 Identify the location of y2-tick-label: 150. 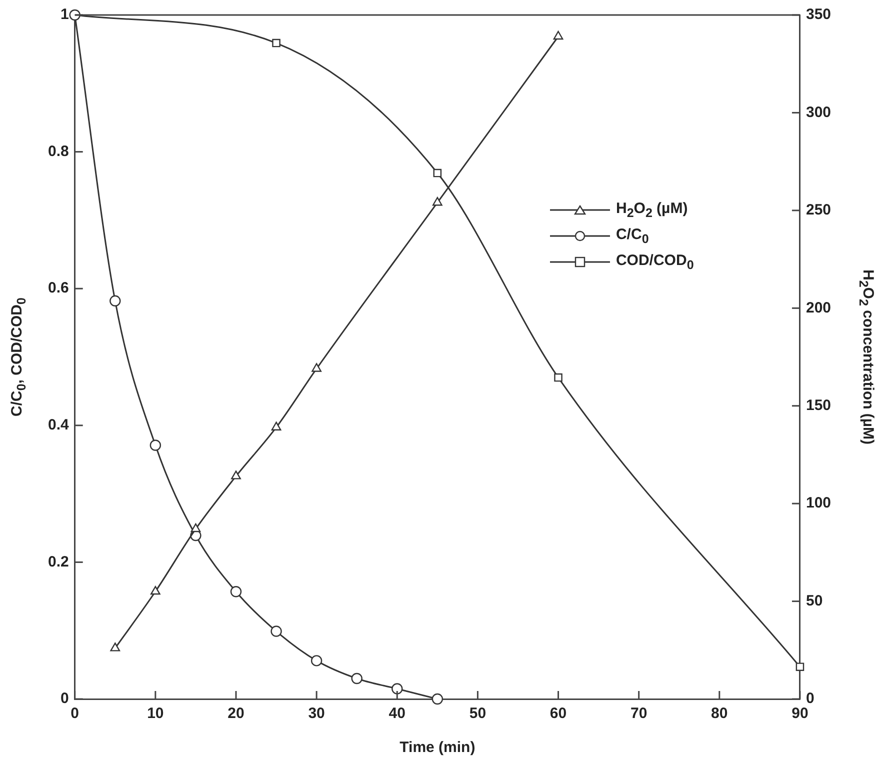
(819, 405).